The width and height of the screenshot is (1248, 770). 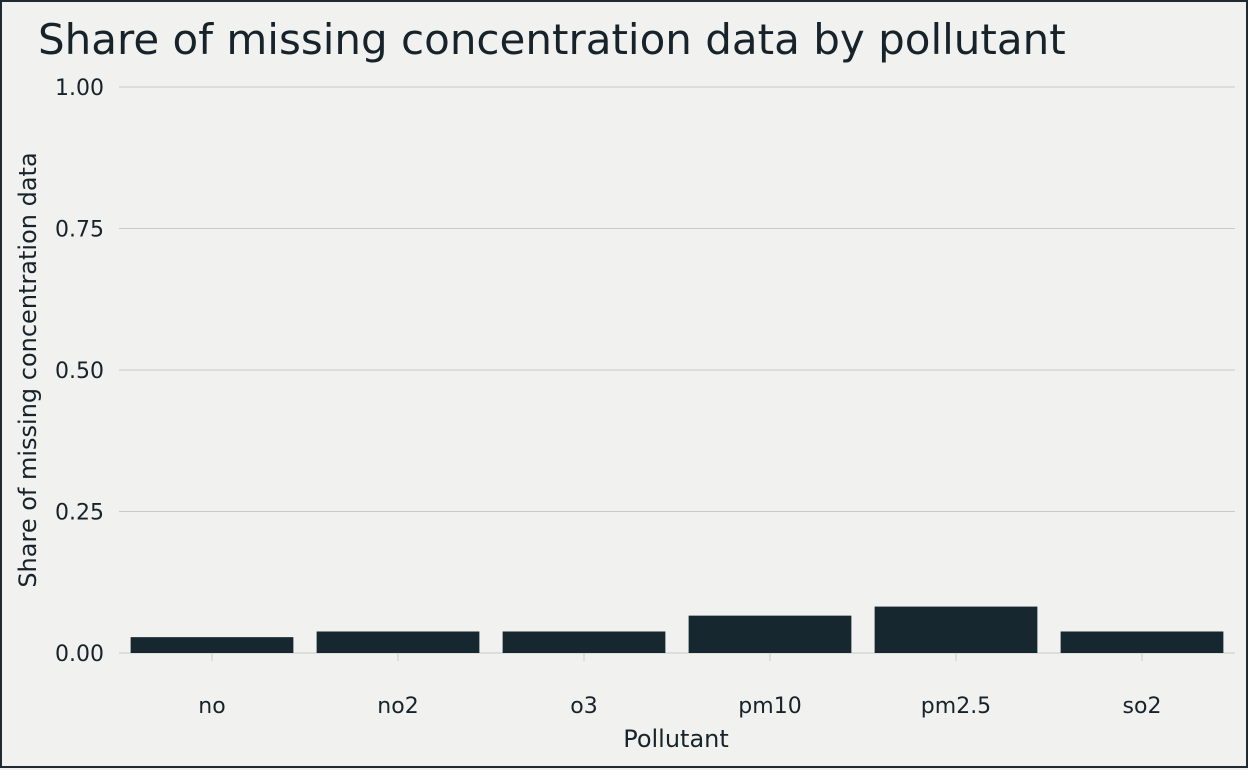 I want to click on bar-no2, so click(x=398, y=642).